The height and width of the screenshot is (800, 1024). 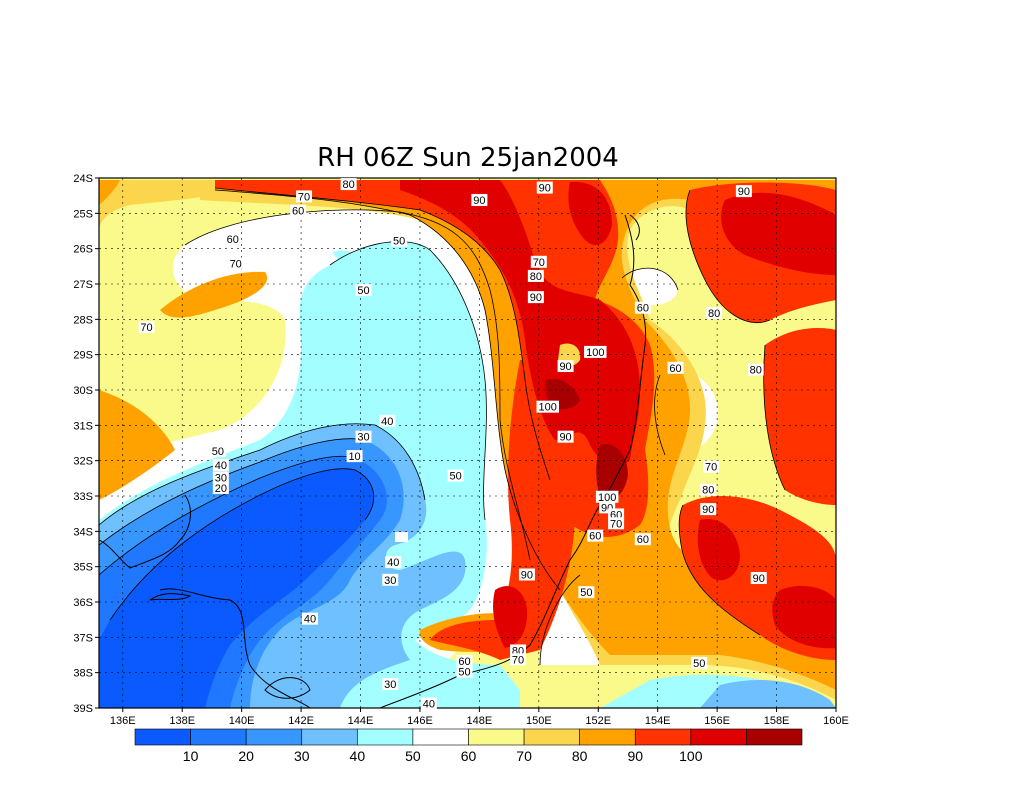 What do you see at coordinates (83, 391) in the screenshot?
I see `lat-tick-label: 30S` at bounding box center [83, 391].